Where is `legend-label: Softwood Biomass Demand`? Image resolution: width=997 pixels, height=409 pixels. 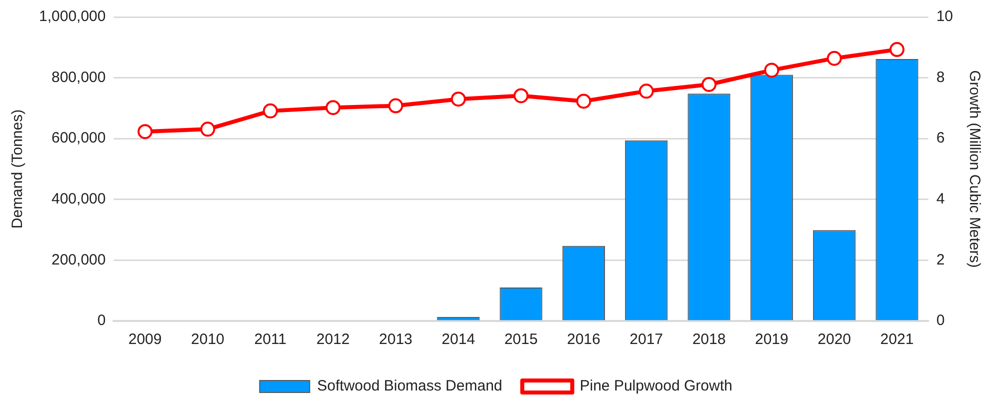 legend-label: Softwood Biomass Demand is located at coordinates (409, 386).